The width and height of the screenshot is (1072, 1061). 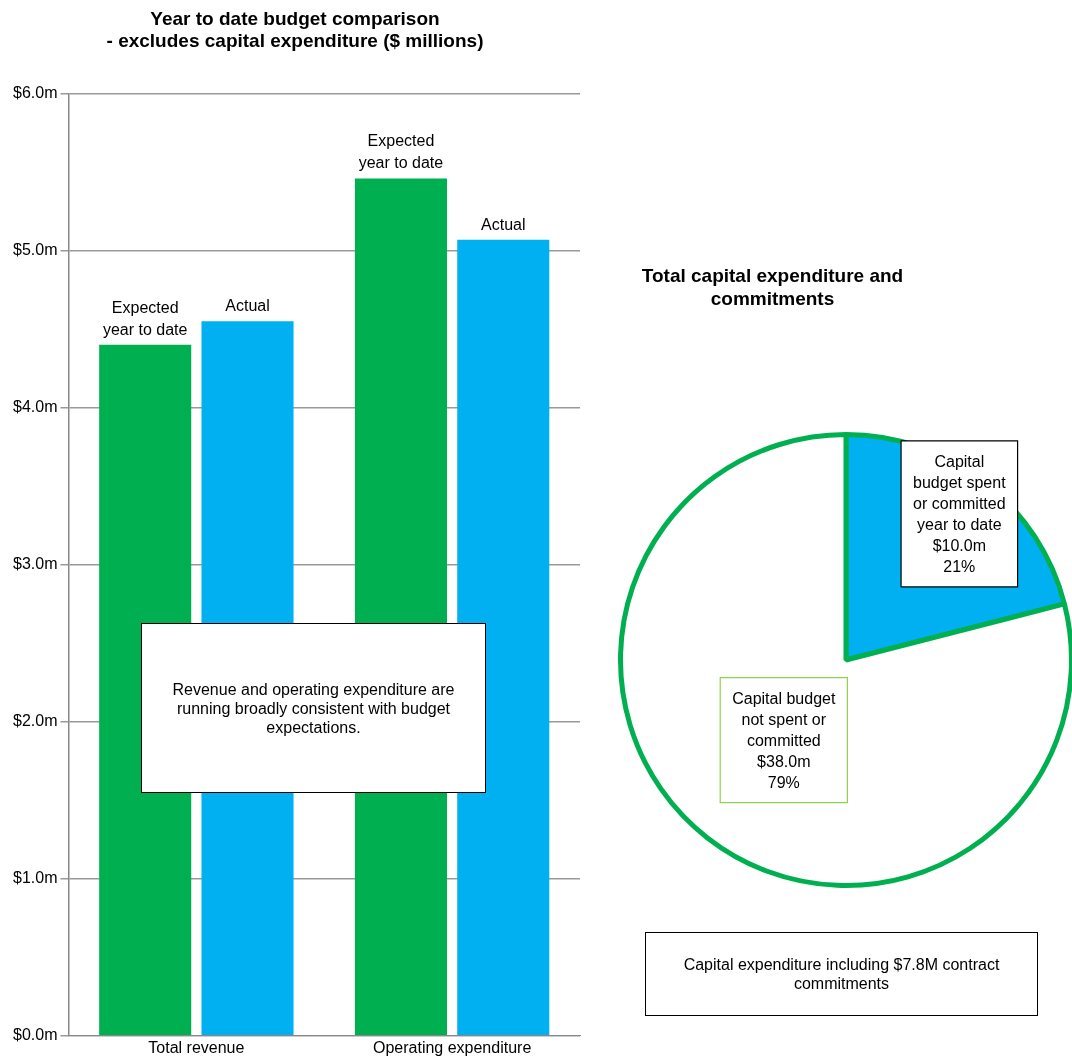 What do you see at coordinates (35, 564) in the screenshot?
I see `y-tick-label: $3.0m` at bounding box center [35, 564].